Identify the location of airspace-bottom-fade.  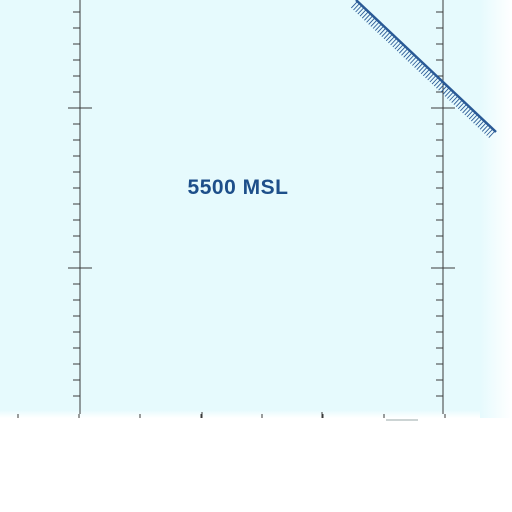
(240, 414).